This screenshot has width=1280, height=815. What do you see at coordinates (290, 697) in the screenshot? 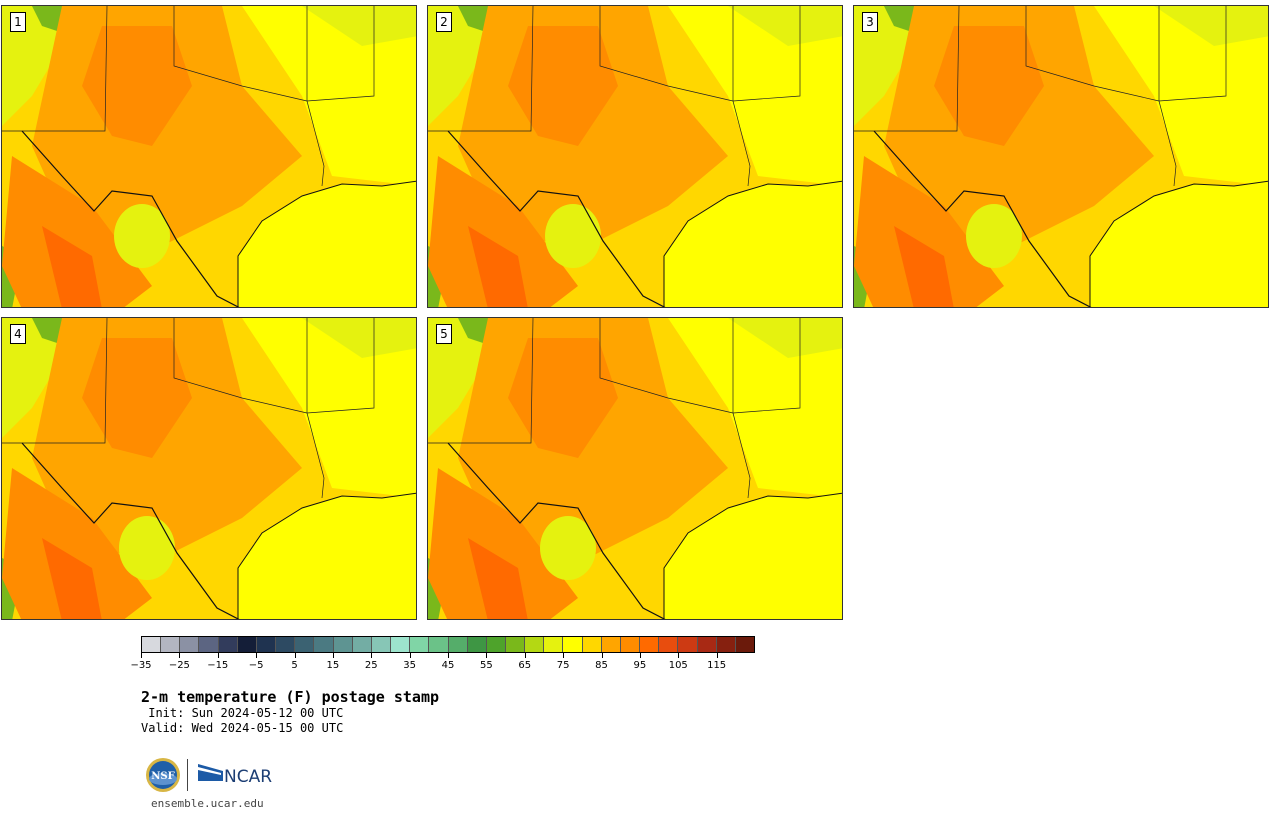
I see `figure-title: 2-m temperature (F) postage stamp` at bounding box center [290, 697].